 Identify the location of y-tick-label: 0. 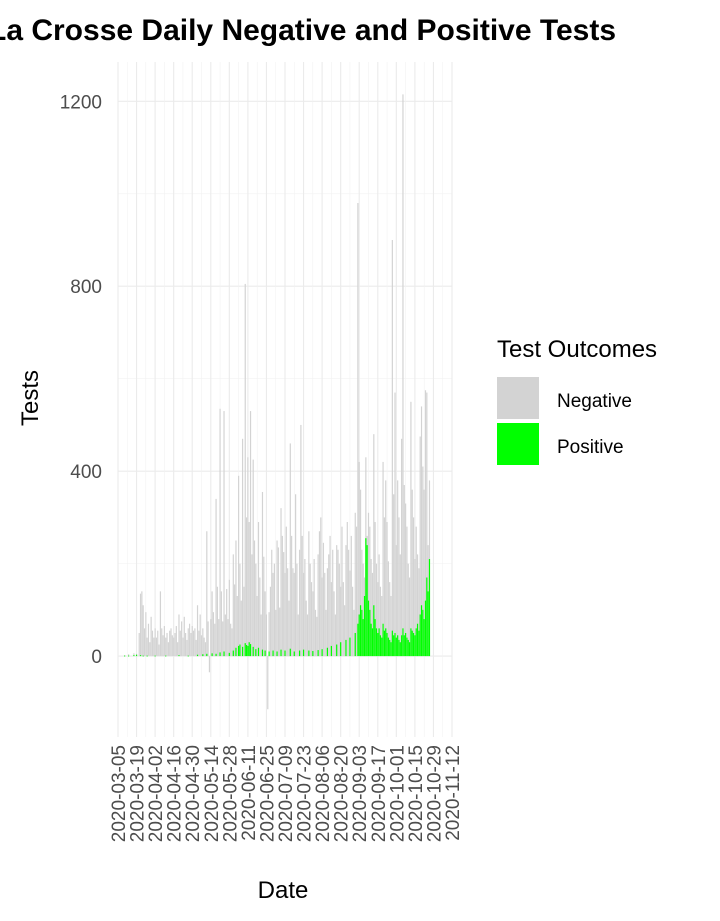
(96, 657).